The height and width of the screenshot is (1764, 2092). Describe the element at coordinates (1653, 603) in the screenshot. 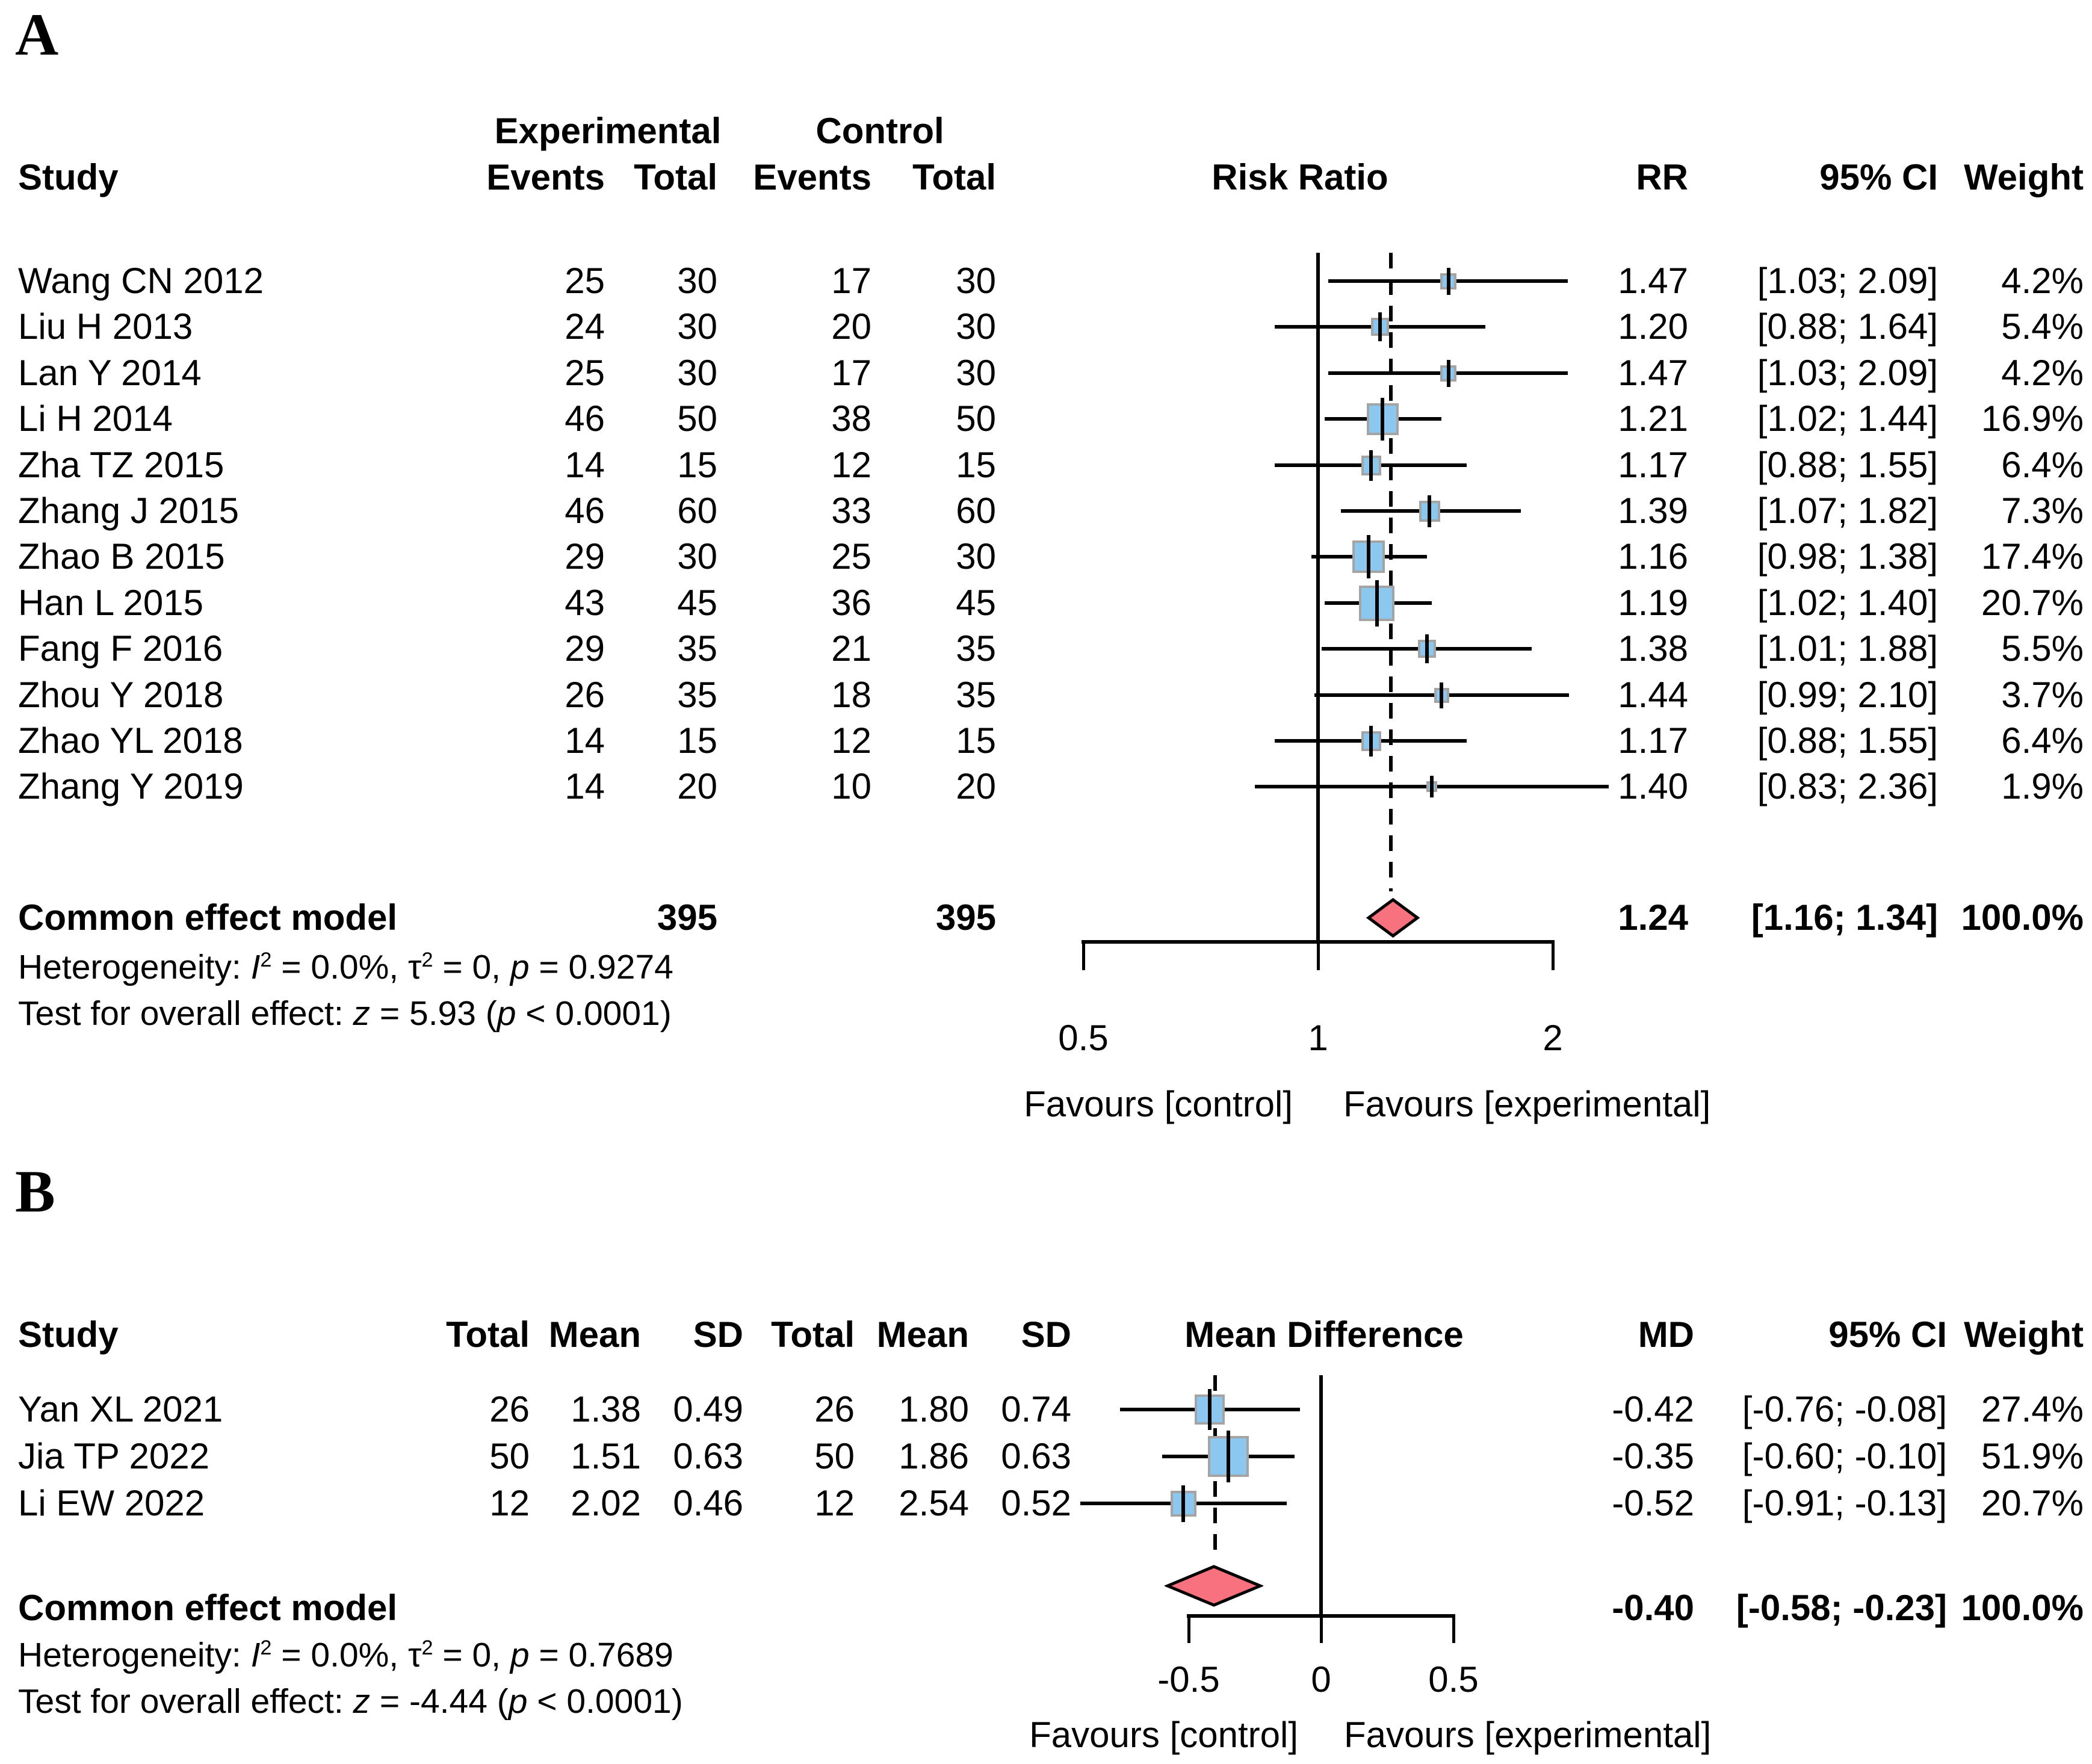

I see `study-effect-value: 1.19` at that location.